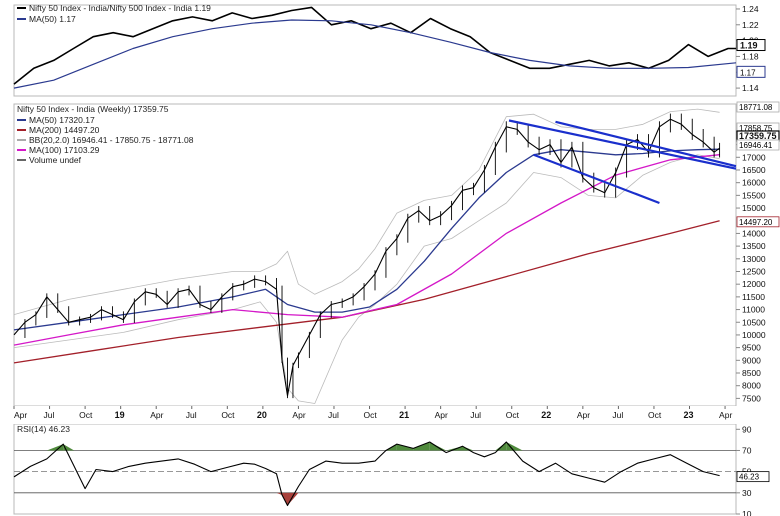 Image resolution: width=780 pixels, height=516 pixels. Describe the element at coordinates (751, 373) in the screenshot. I see `price-y-tick-label: 8500` at that location.